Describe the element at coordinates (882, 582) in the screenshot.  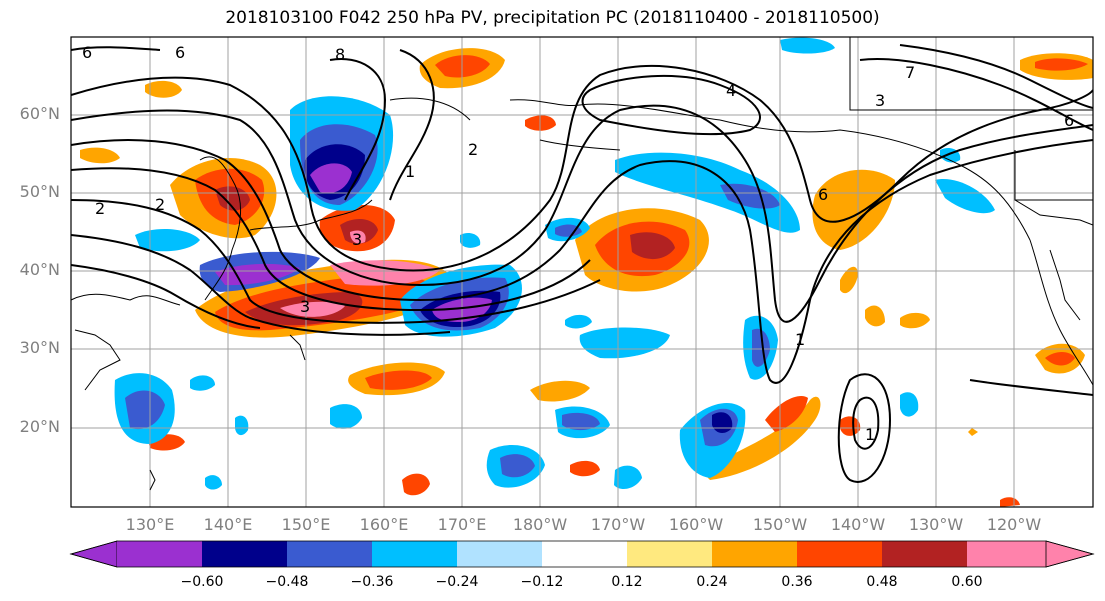
I see `colorbar-tick: 0.48` at that location.